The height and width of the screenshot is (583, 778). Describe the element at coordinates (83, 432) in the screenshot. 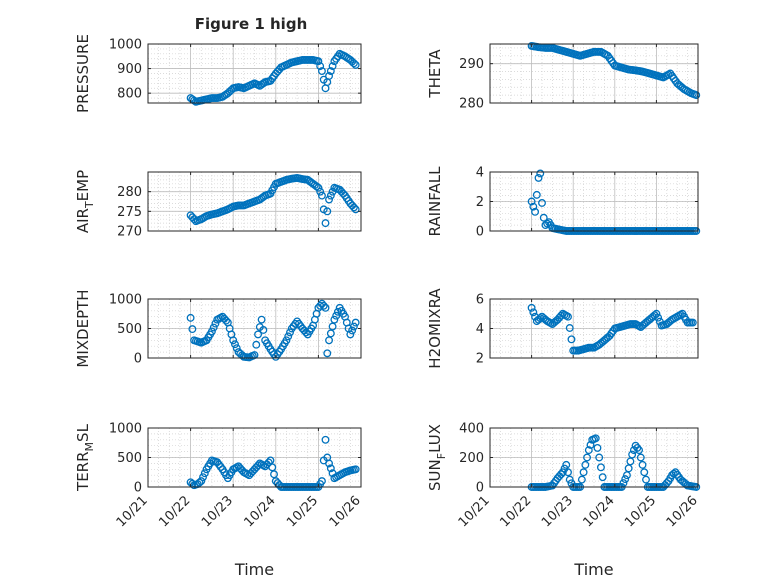

I see `y-axis-label-rest: SL` at that location.